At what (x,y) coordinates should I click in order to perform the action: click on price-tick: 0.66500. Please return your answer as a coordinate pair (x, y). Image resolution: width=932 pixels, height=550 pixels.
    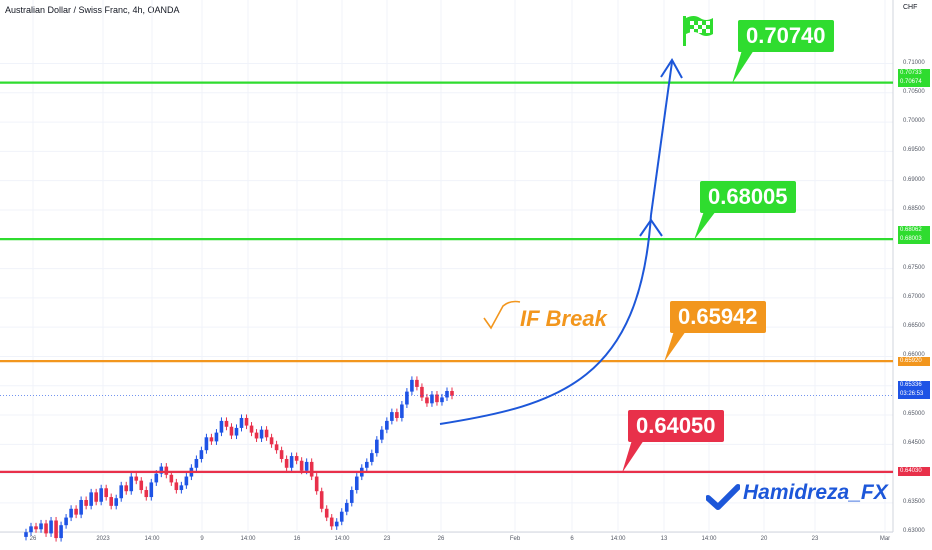
    Looking at the image, I should click on (914, 326).